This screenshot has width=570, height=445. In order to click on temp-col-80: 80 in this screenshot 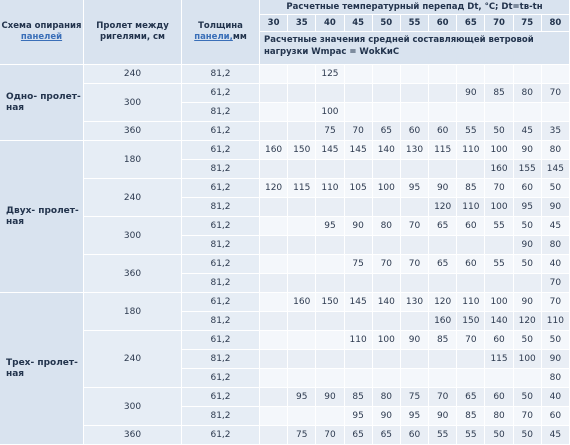, I will do `click(555, 23)`.